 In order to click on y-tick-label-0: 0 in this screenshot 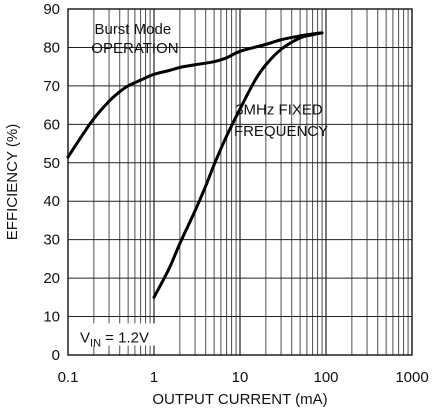, I will do `click(56, 355)`.